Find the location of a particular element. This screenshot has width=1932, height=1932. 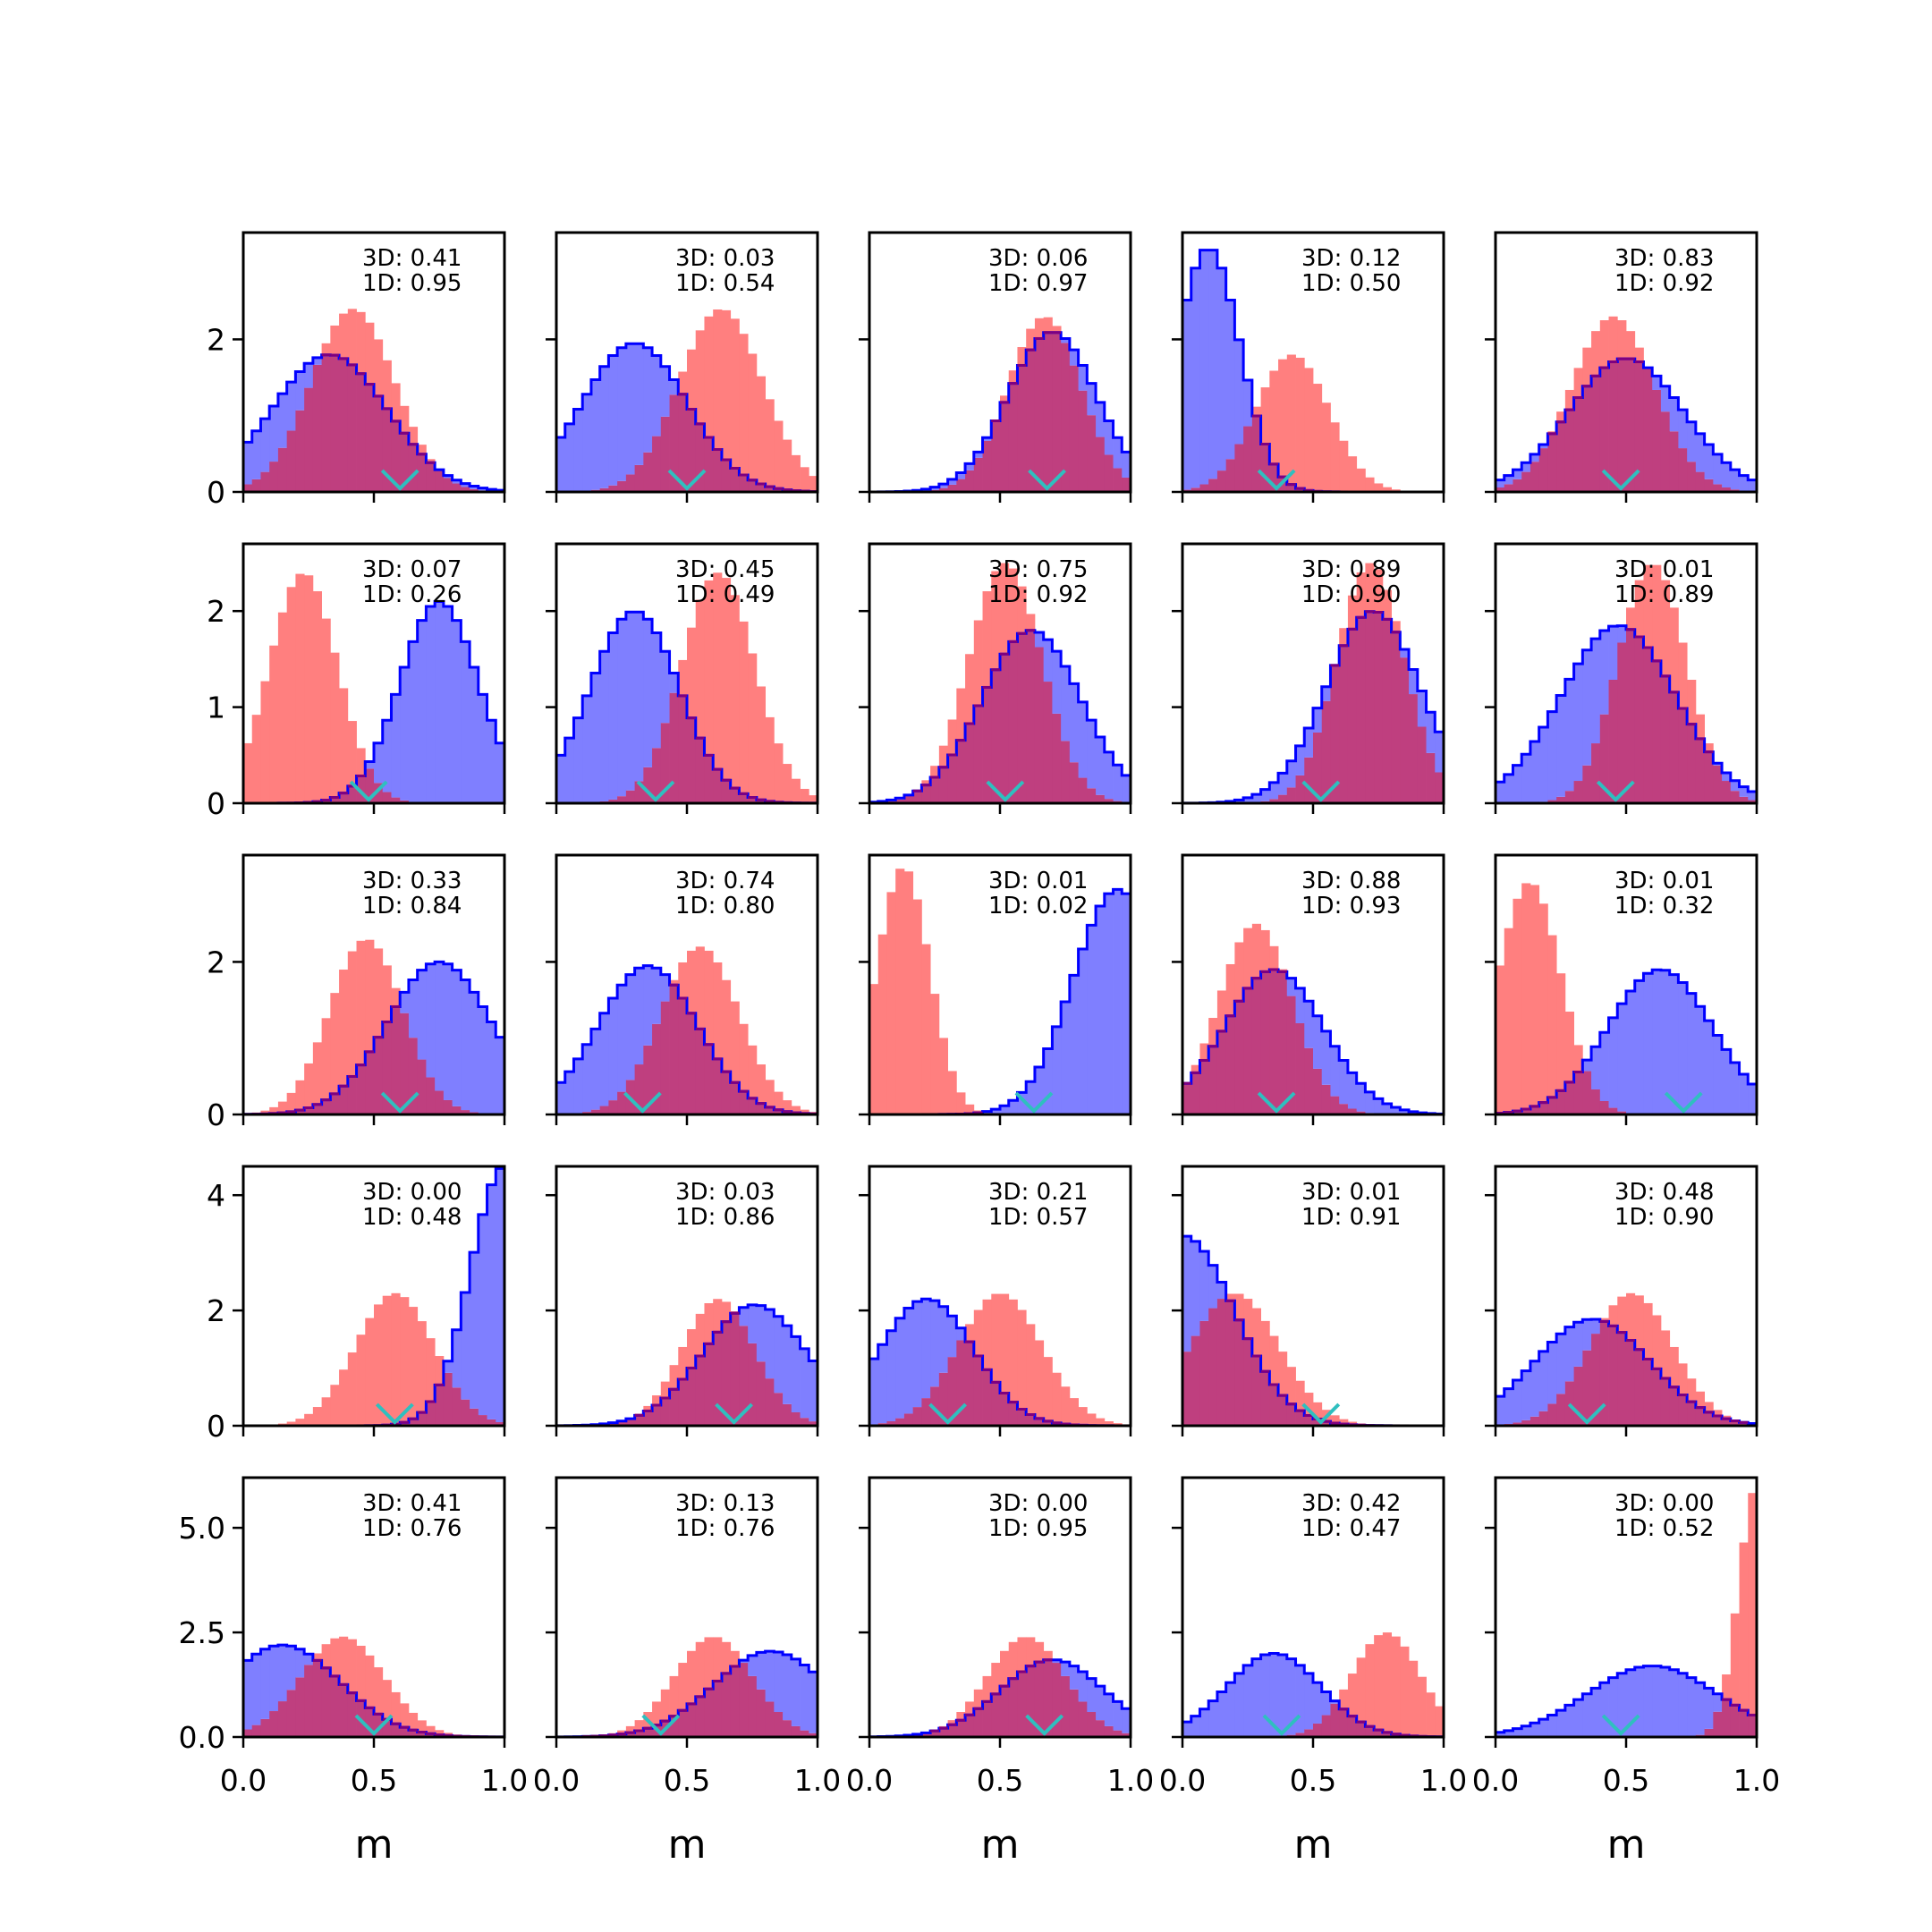

panel-annotation: 1D: 0.91 is located at coordinates (1351, 1217).